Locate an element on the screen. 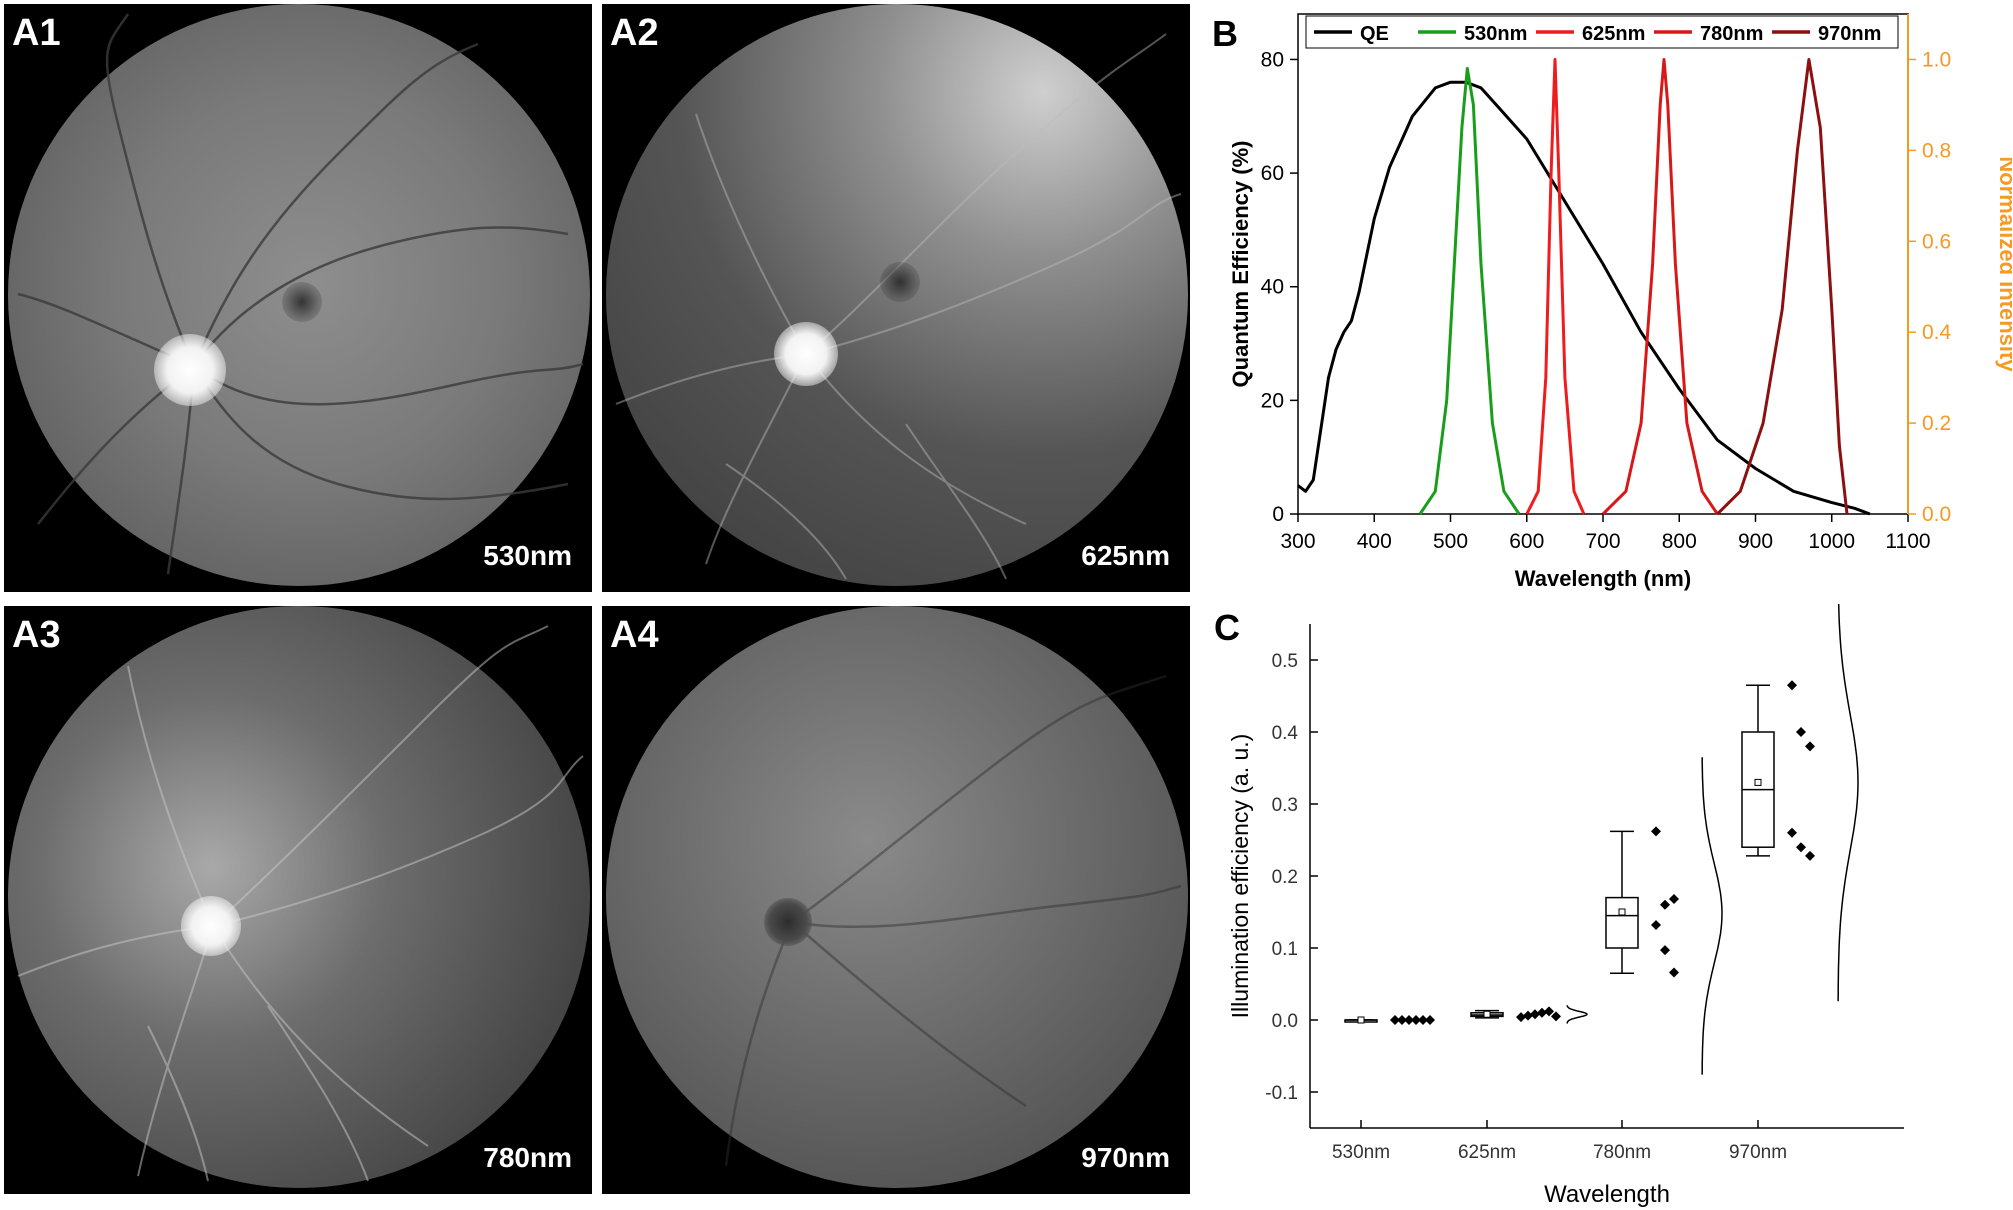 Image resolution: width=2013 pixels, height=1210 pixels. y-tick-label: 80 is located at coordinates (1272, 59).